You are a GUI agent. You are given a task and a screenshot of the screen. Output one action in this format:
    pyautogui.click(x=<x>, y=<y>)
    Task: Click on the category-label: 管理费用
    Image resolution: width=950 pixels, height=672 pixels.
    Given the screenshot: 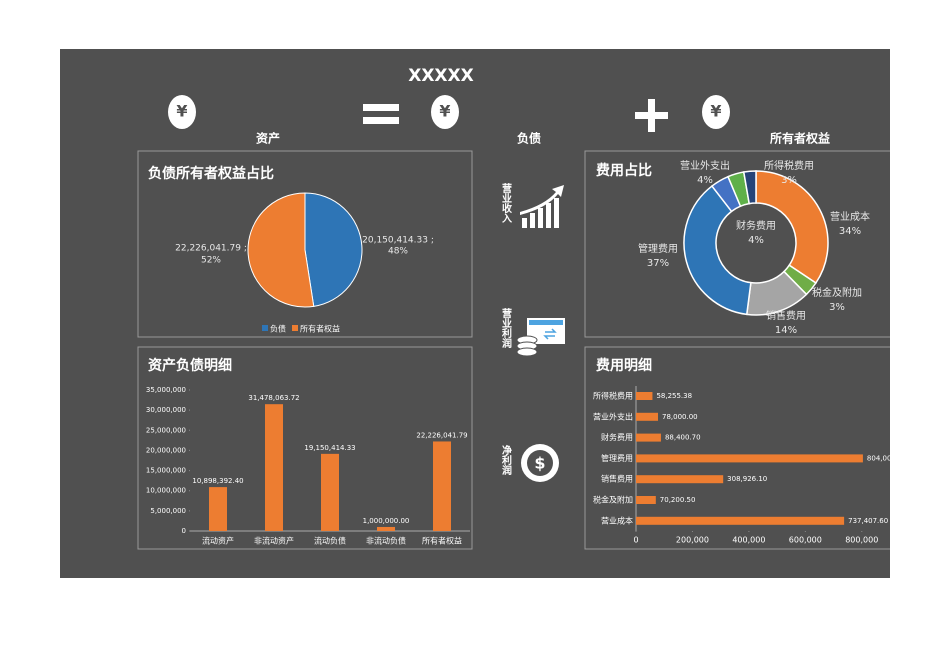 What is the action you would take?
    pyautogui.click(x=658, y=248)
    